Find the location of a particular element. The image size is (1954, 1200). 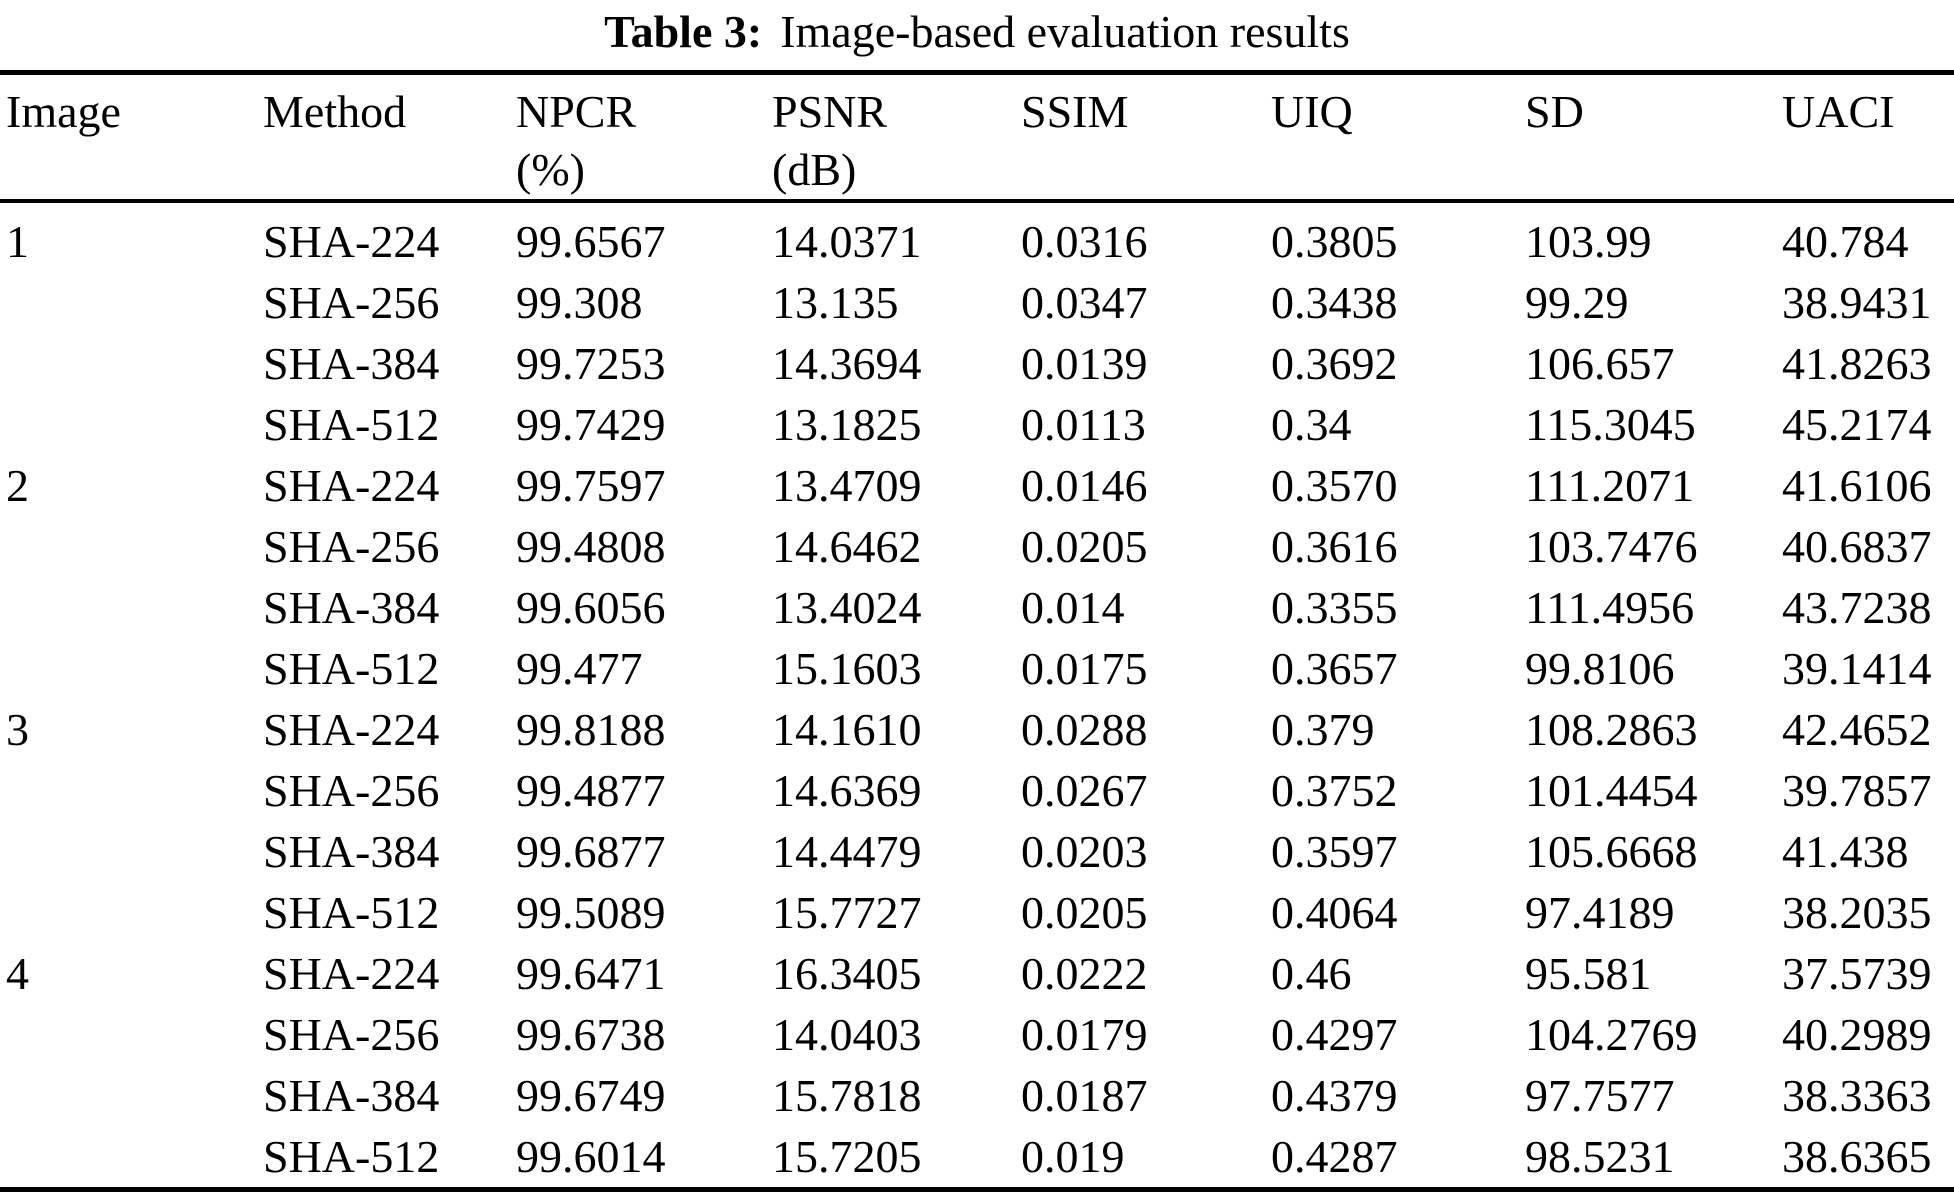

column-header-psnr: PSNR (dB) is located at coordinates (830, 140).